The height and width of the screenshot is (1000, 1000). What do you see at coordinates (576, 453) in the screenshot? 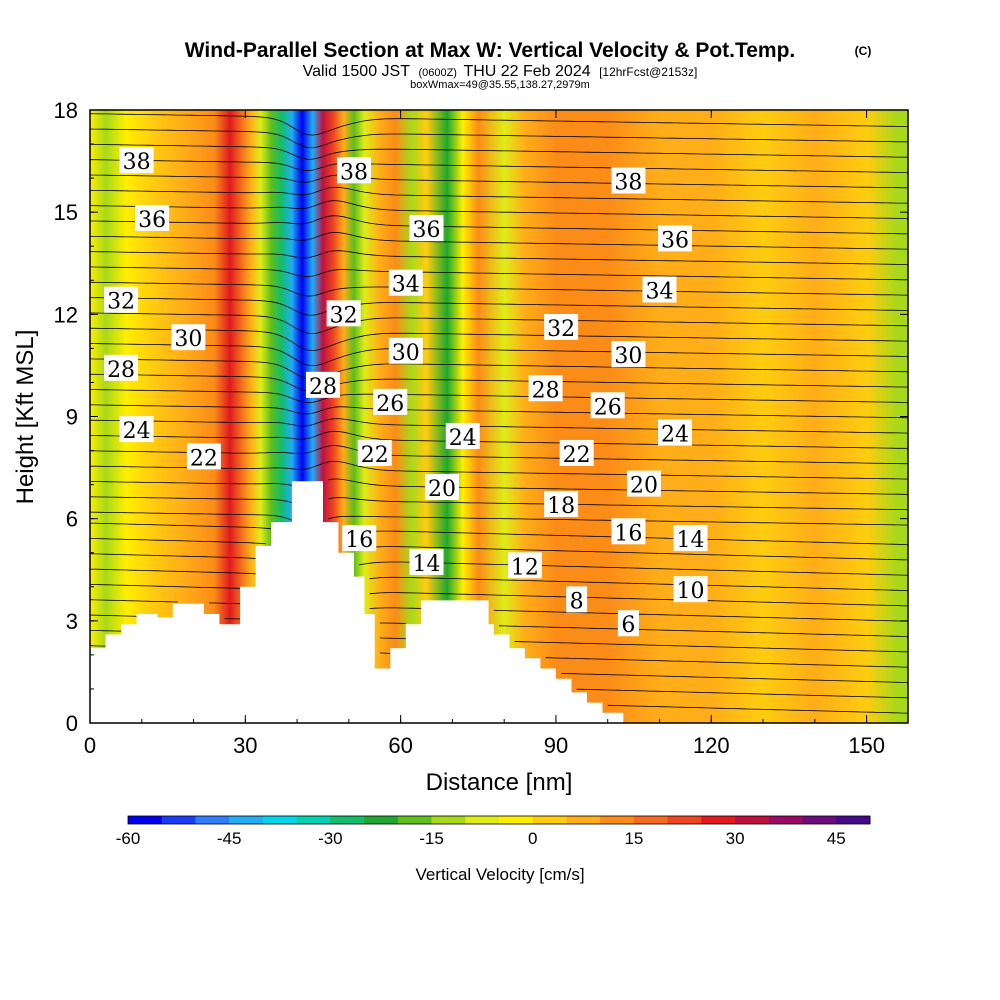
I see `contour-label: 22` at bounding box center [576, 453].